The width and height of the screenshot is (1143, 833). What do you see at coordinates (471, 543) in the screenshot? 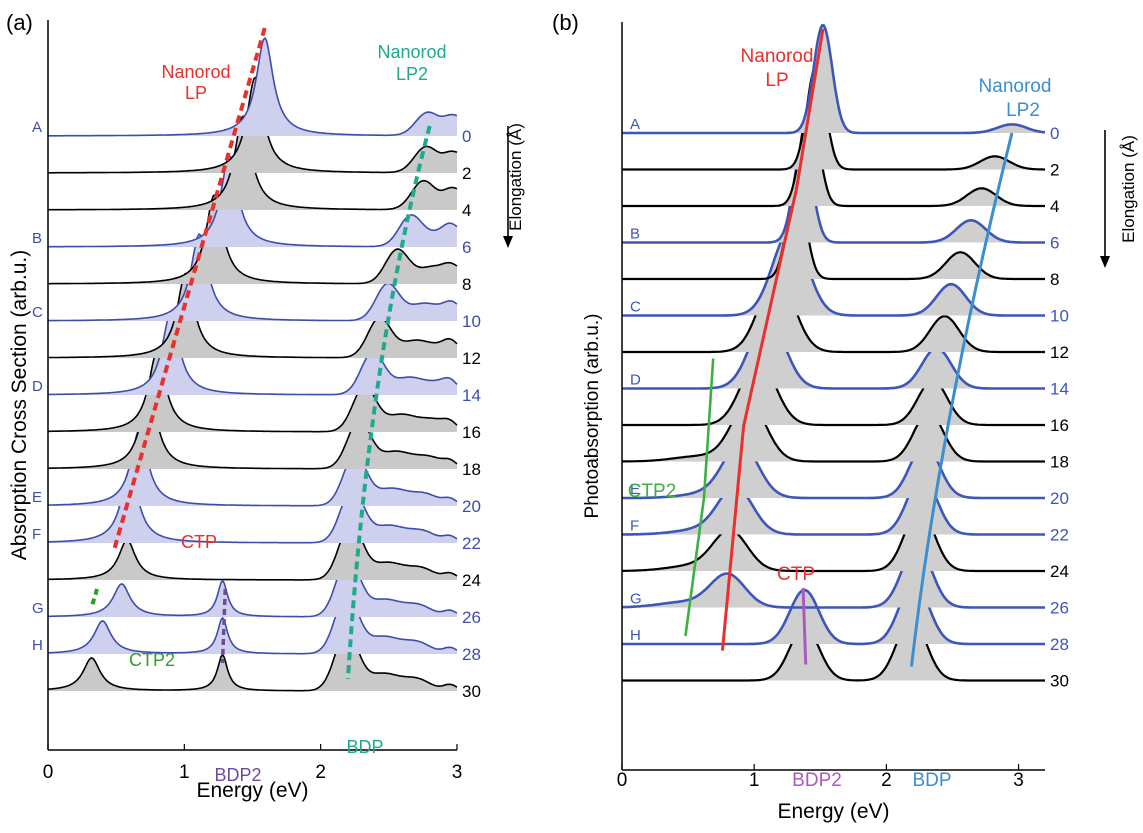
I see `elongation-tick-label: 22` at bounding box center [471, 543].